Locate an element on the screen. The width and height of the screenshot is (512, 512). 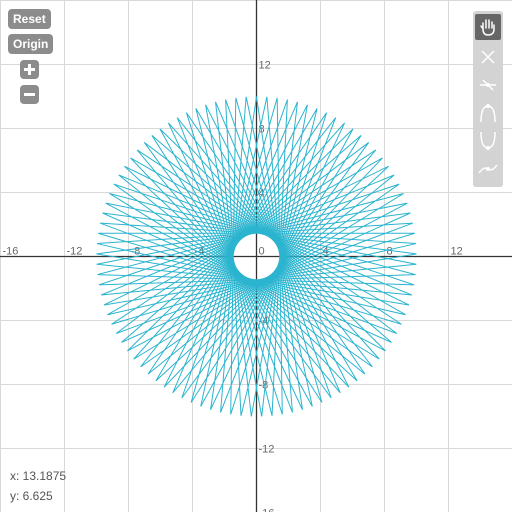
arc-top-icon is located at coordinates (488, 113).